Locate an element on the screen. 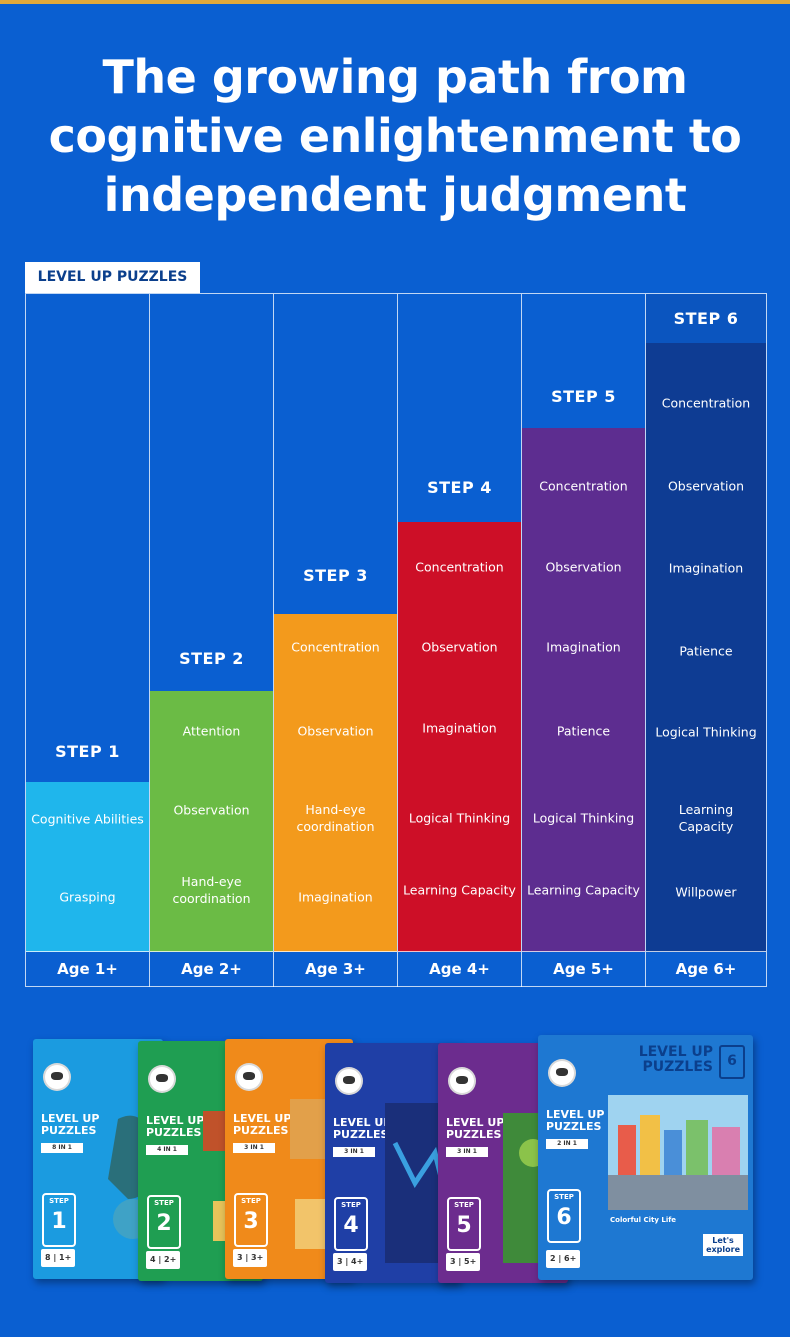 Image resolution: width=790 pixels, height=1337 pixels. skill-label: Grasping is located at coordinates (87, 897).